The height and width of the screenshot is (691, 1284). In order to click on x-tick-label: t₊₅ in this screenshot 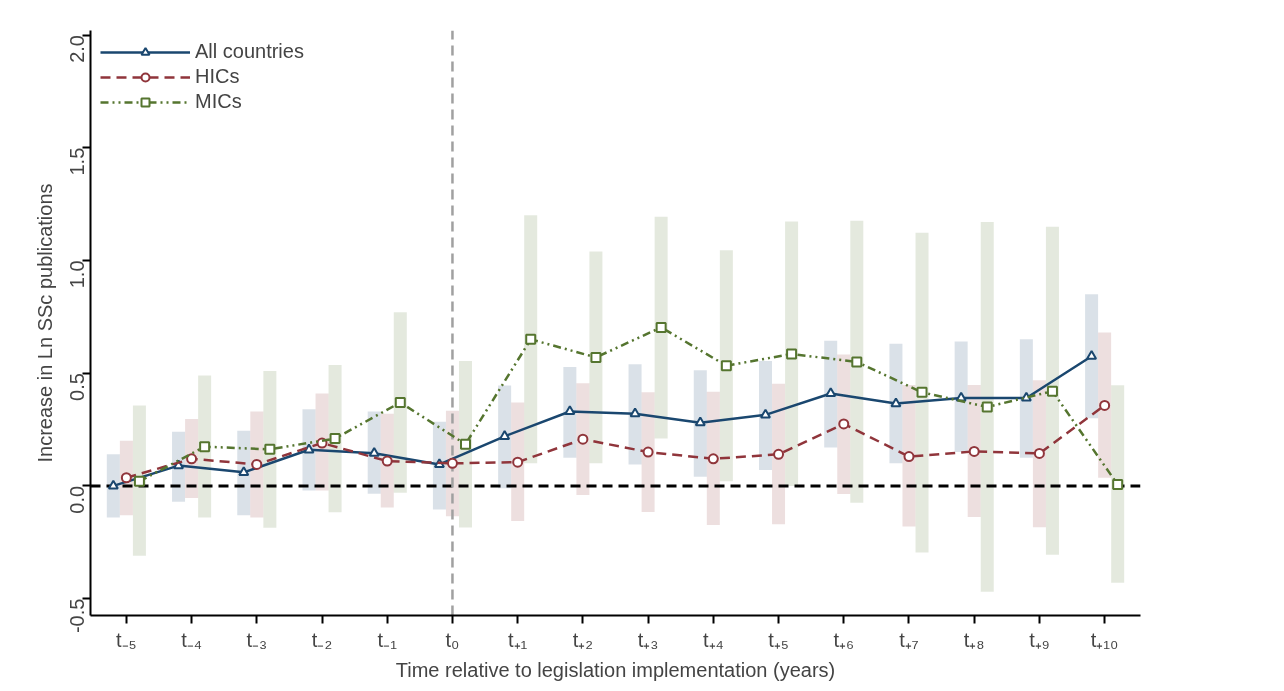, I will do `click(778, 639)`.